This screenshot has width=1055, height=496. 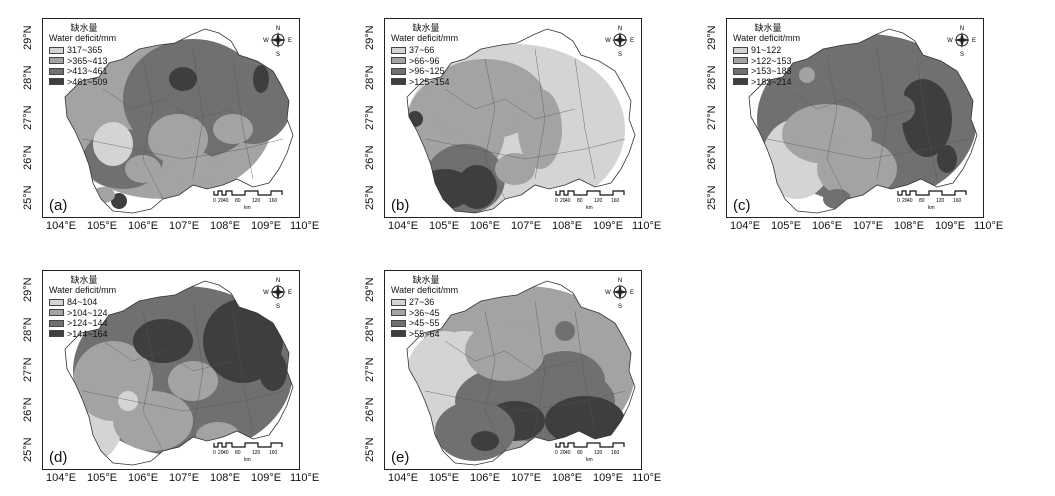 I want to click on legend-item: >144~164, so click(x=84, y=334).